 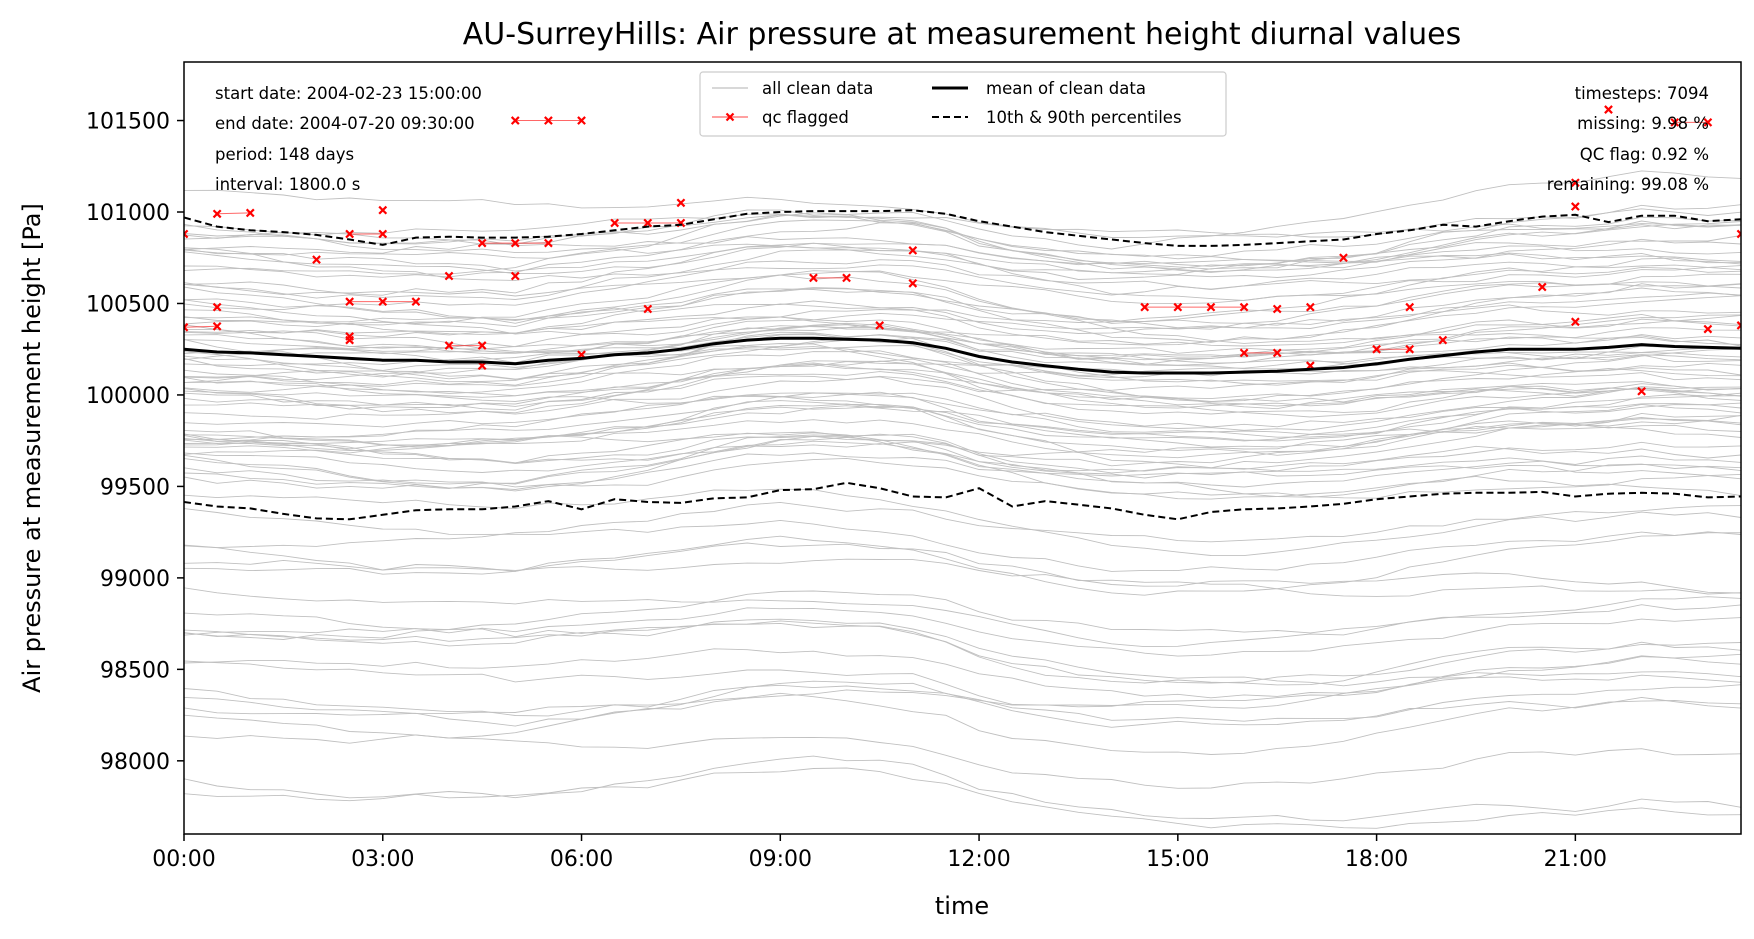 I want to click on info-period: period: 148 days, so click(x=284, y=154).